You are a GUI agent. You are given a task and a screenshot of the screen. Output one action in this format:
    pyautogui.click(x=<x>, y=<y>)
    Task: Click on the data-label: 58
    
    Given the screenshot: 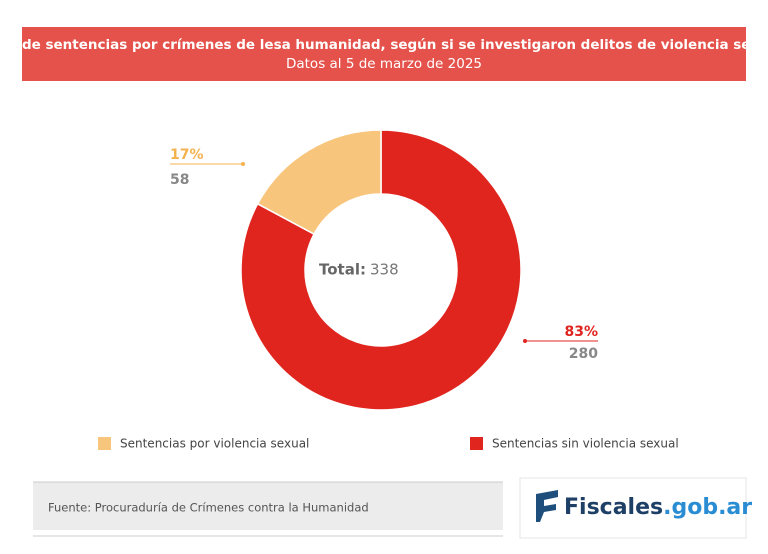 What is the action you would take?
    pyautogui.click(x=179, y=180)
    